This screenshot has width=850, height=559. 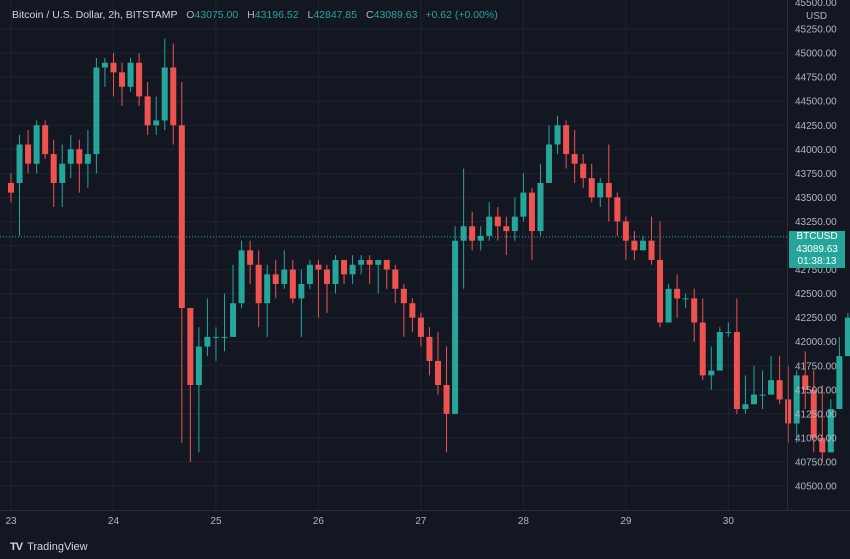 What do you see at coordinates (370, 15) in the screenshot?
I see `close-label: C` at bounding box center [370, 15].